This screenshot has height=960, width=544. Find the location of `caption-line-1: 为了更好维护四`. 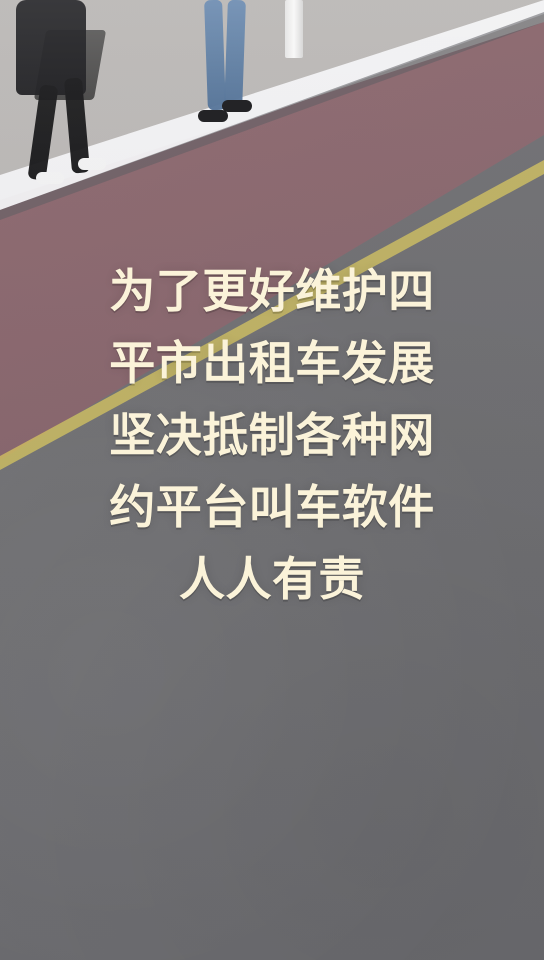

caption-line-1: 为了更好维护四 is located at coordinates (272, 291).